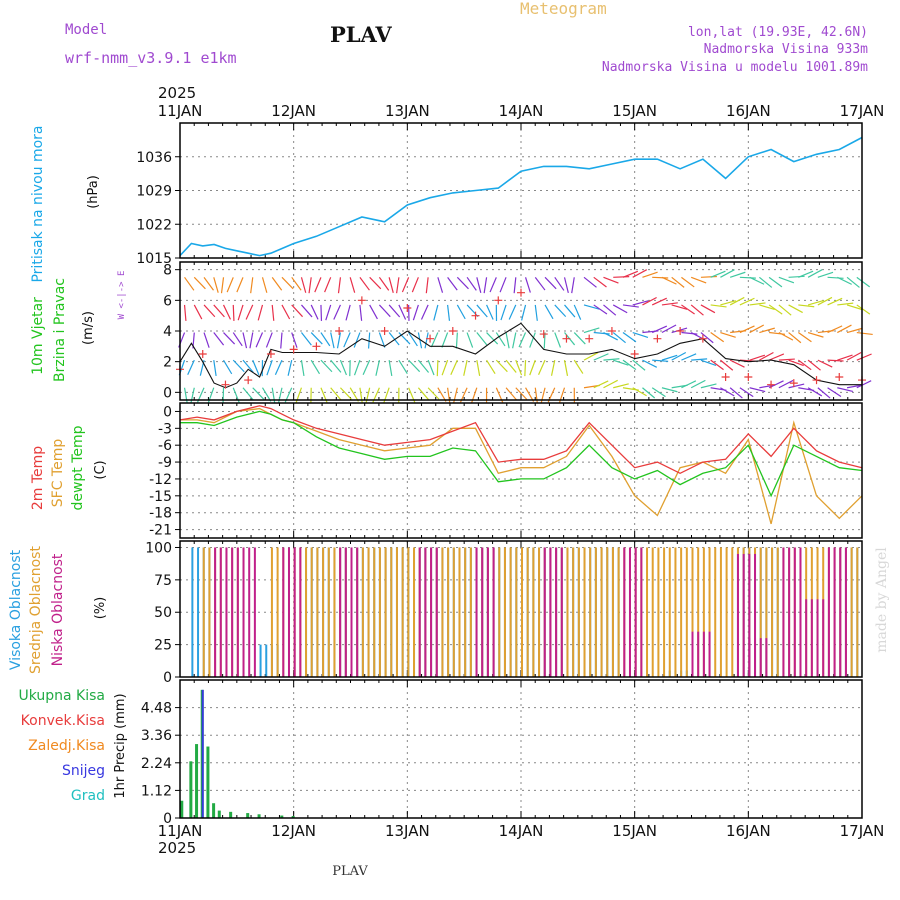  I want to click on y-tick-label: -21, so click(160, 531).